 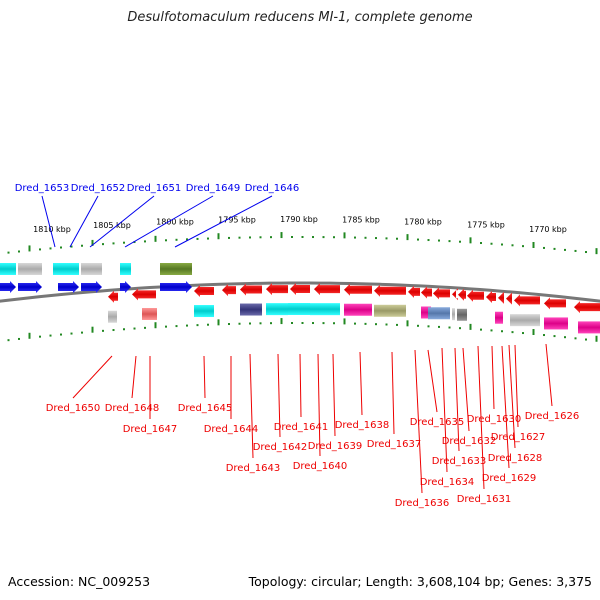 I want to click on genome-backbone, so click(x=300, y=292).